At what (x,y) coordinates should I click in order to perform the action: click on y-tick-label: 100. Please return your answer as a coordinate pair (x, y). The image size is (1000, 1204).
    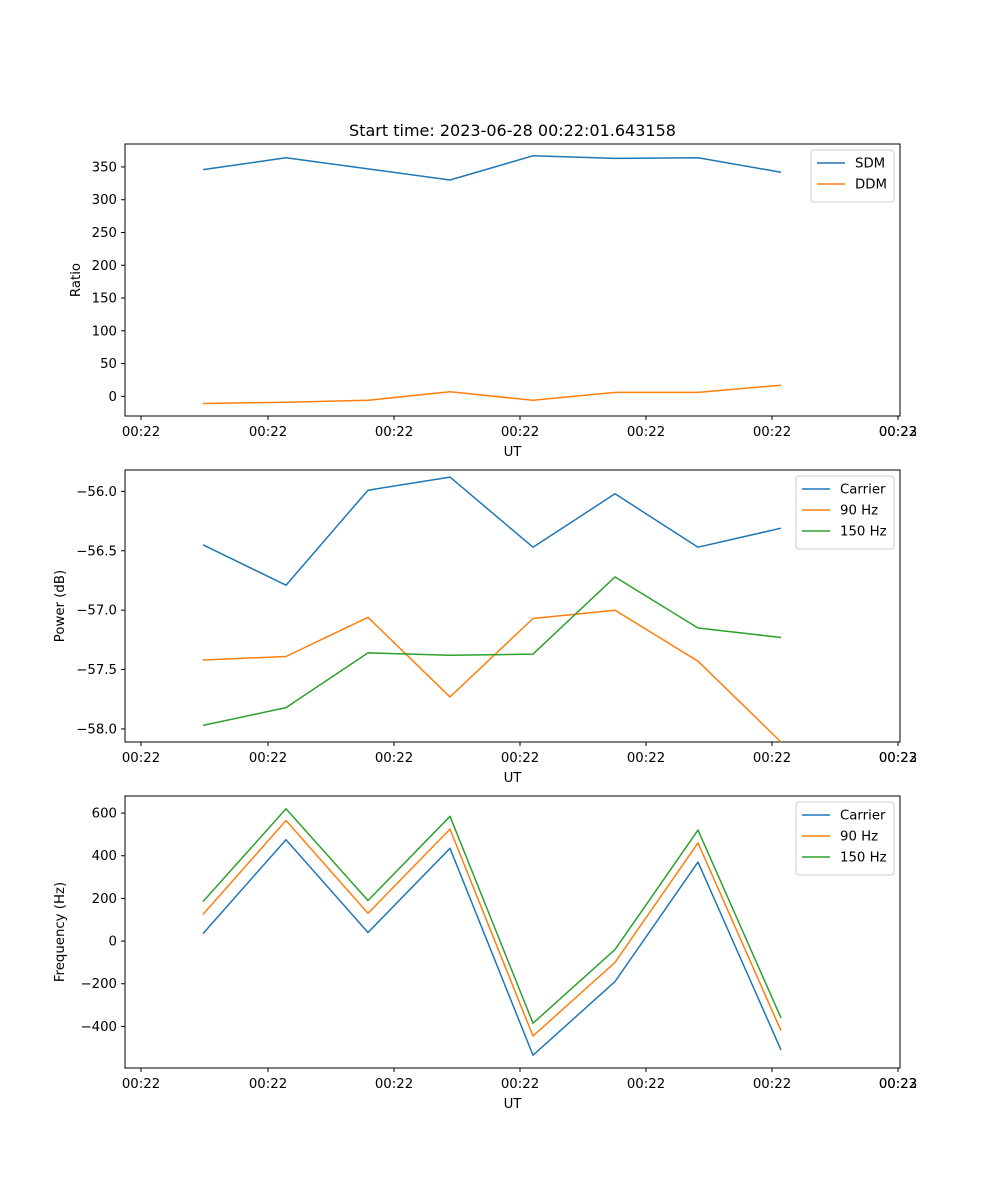
    Looking at the image, I should click on (104, 331).